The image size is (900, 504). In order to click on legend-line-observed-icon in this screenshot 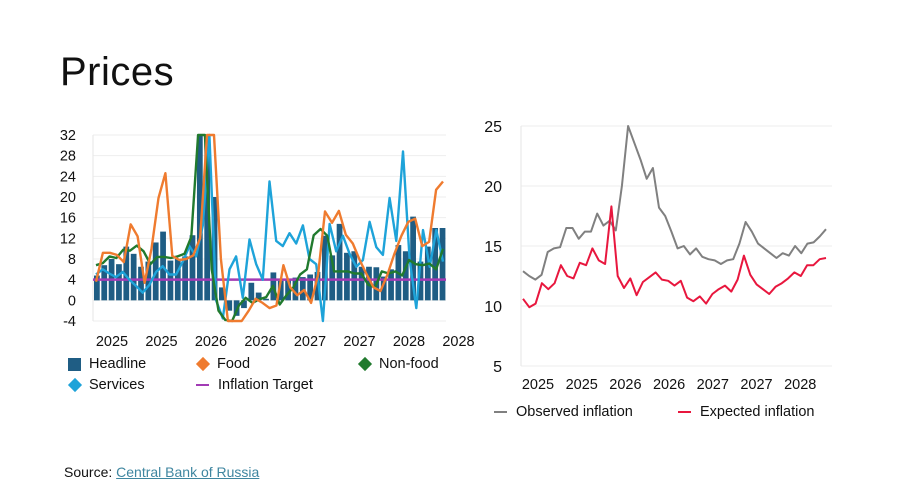, I will do `click(500, 412)`.